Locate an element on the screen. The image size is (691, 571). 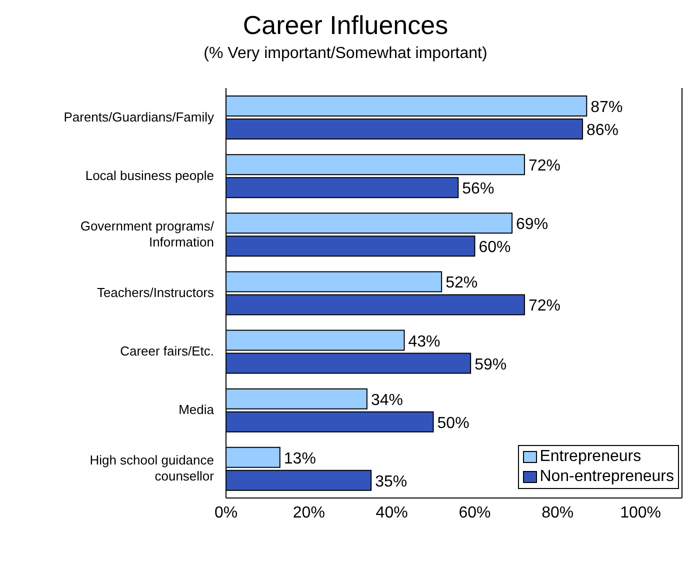
y-tick-label: Government programs/Information is located at coordinates (147, 234).